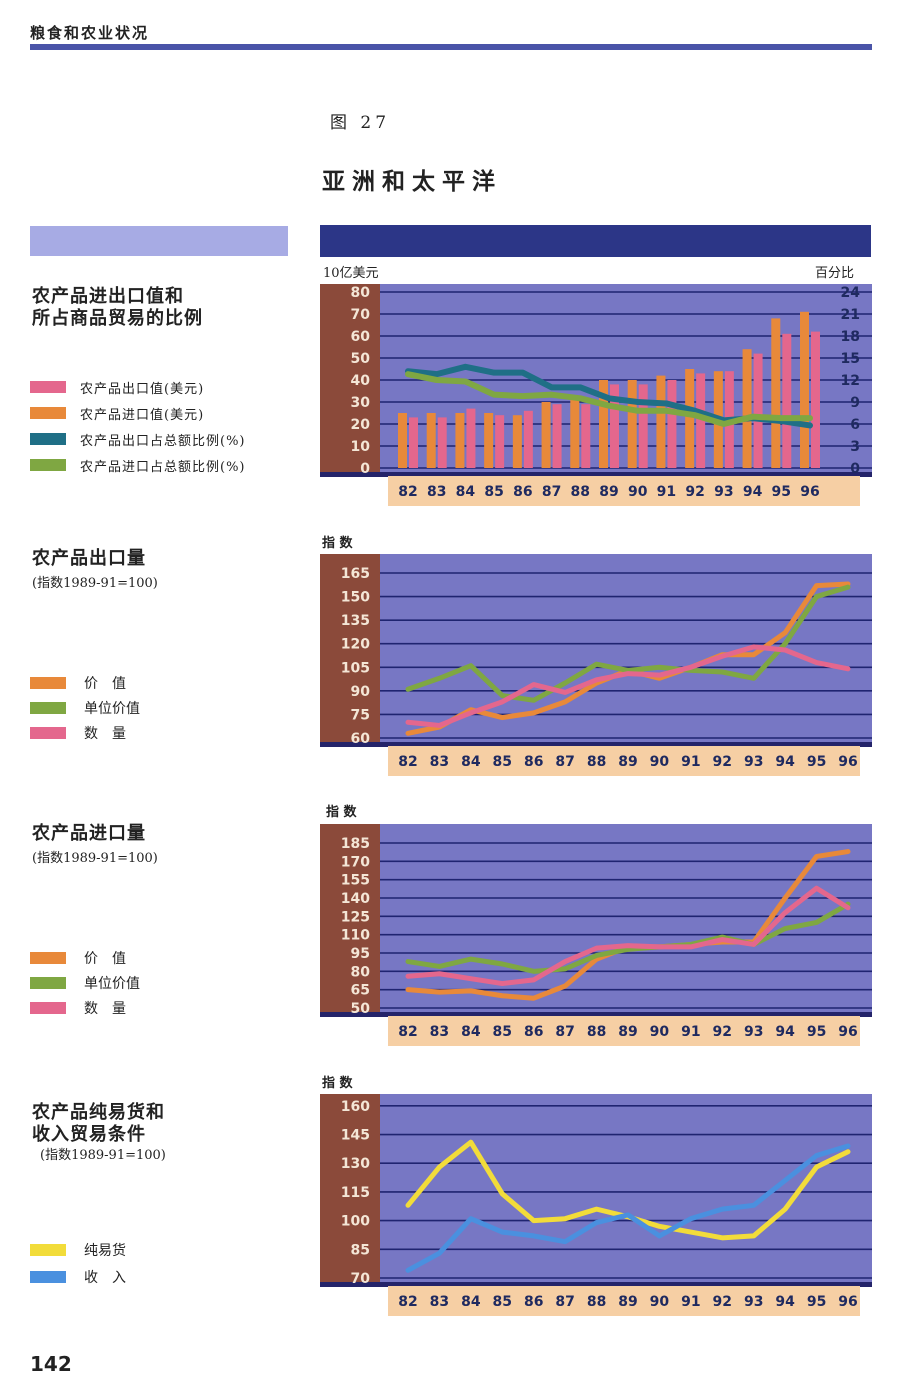  What do you see at coordinates (355, 899) in the screenshot?
I see `y-tick-label: 140` at bounding box center [355, 899].